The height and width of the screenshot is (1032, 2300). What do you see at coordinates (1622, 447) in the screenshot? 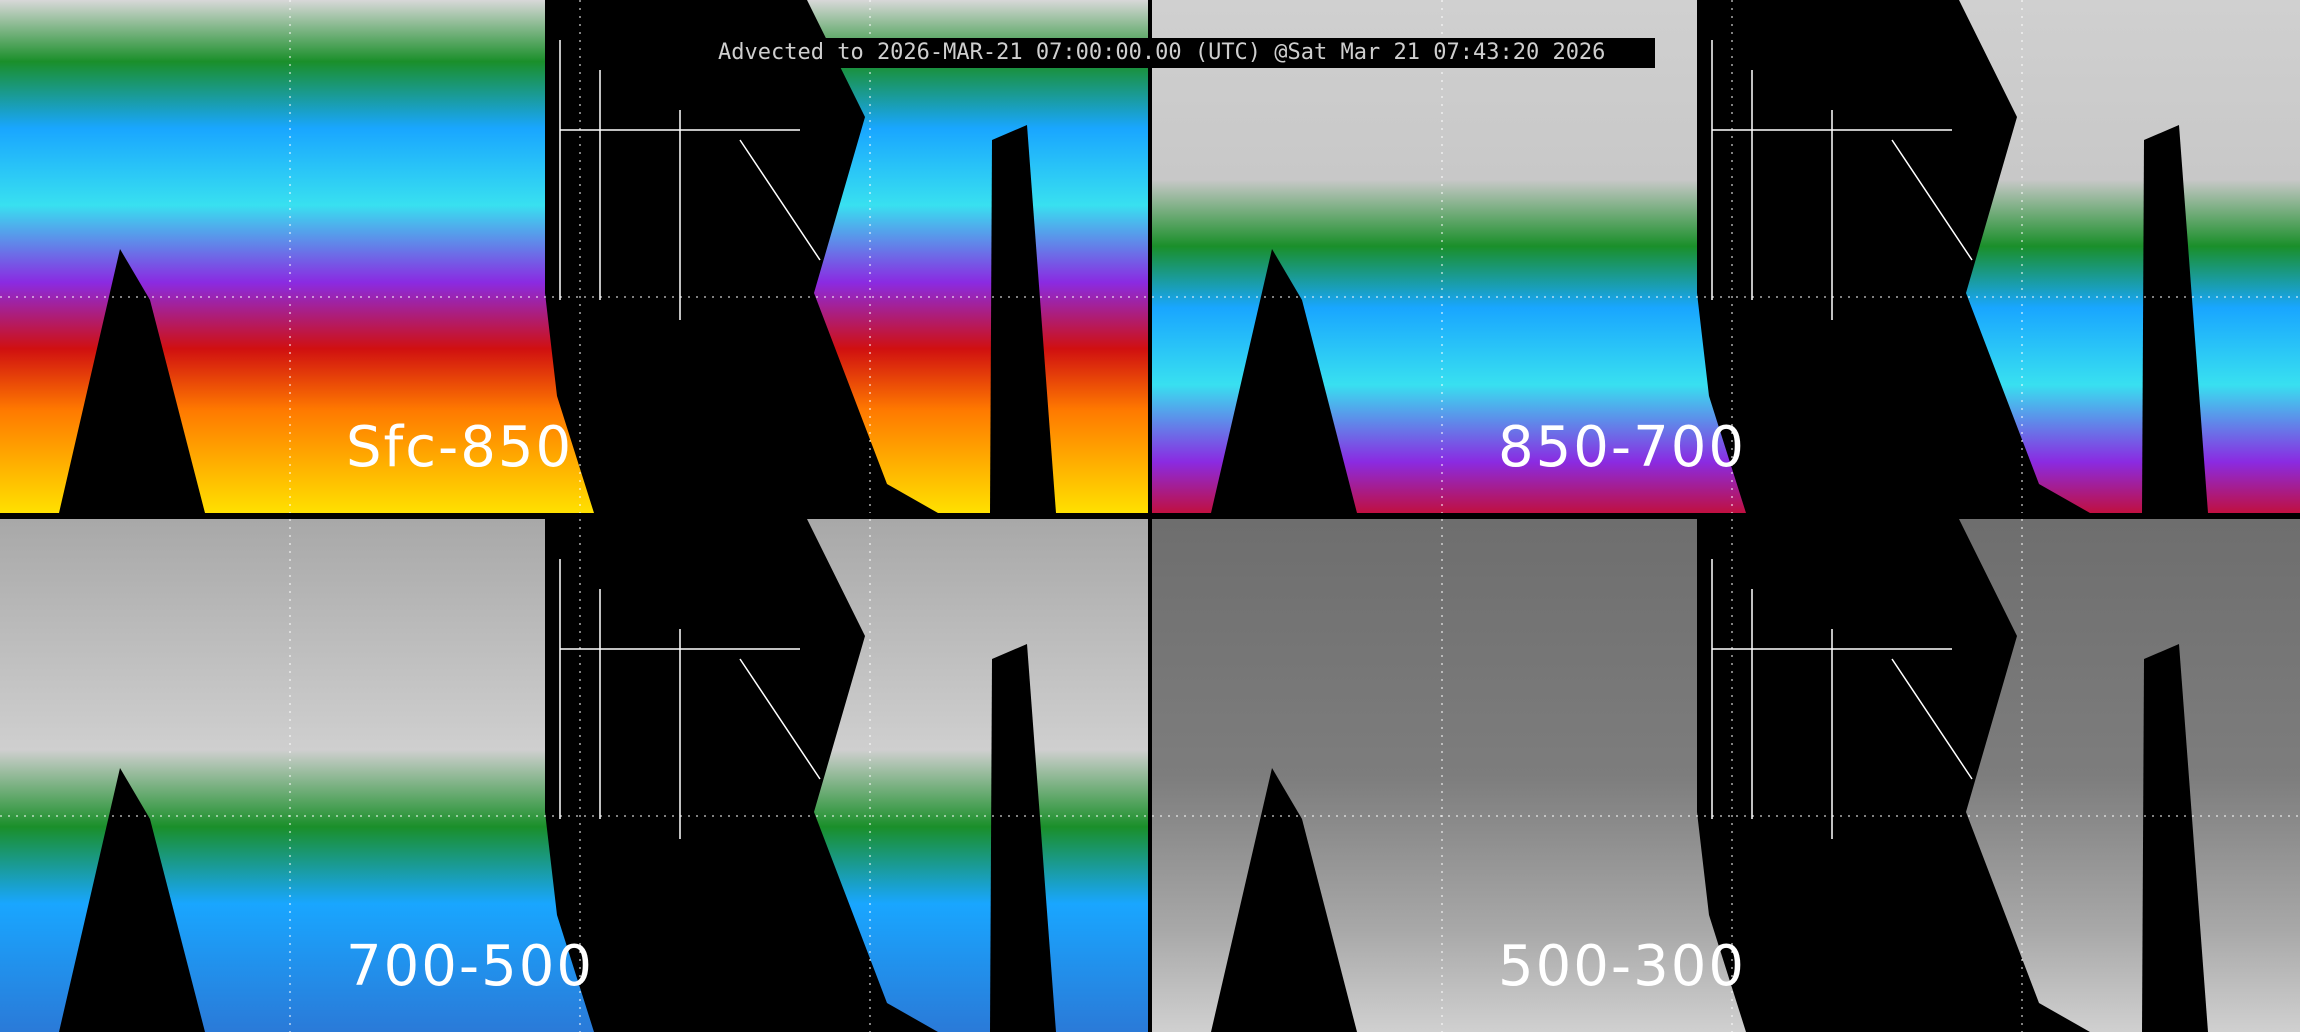
I see `layer-label: 850-700` at bounding box center [1622, 447].